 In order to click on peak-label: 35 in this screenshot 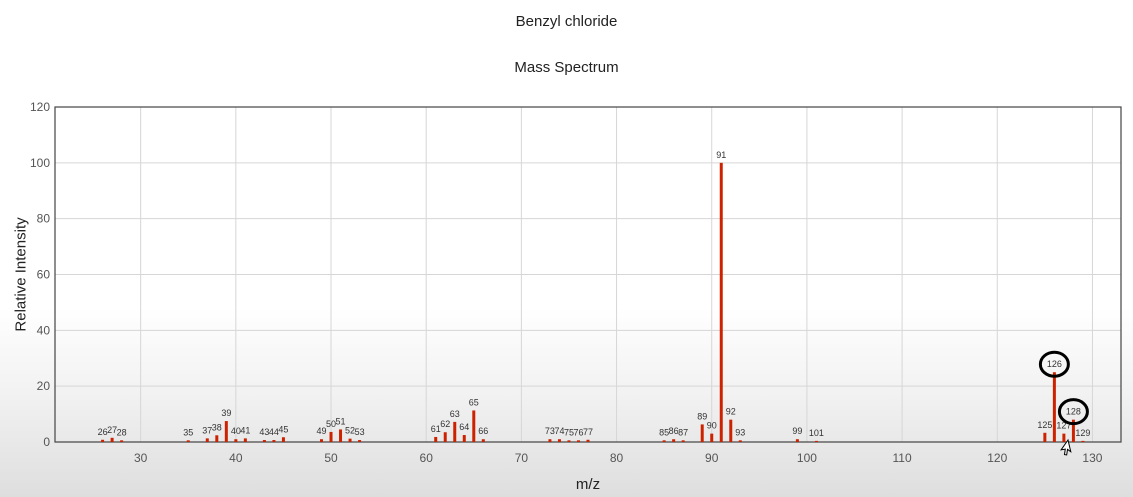, I will do `click(188, 432)`.